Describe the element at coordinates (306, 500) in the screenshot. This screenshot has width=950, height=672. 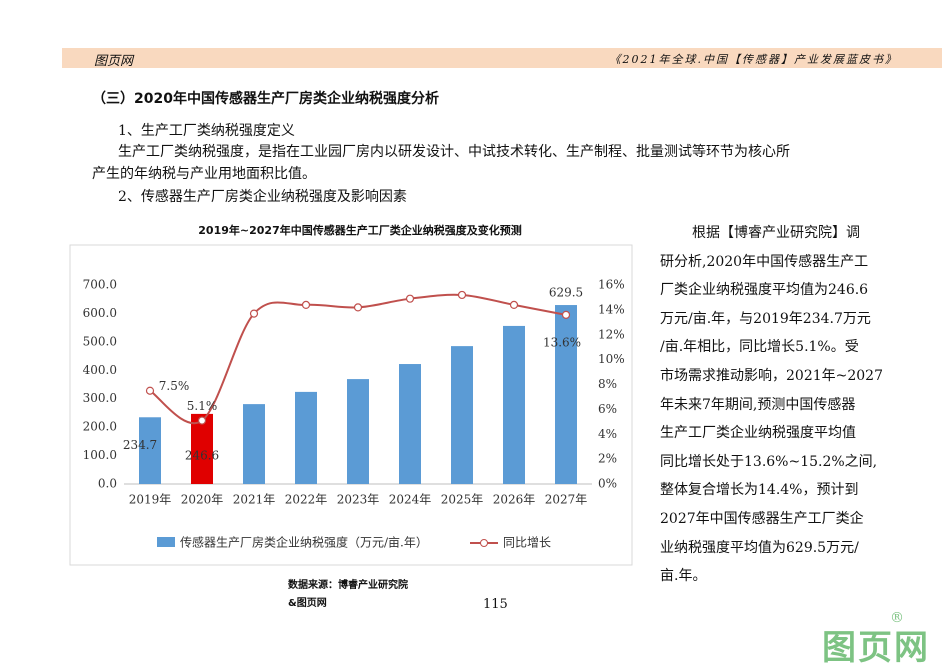
I see `x-tick-label: 2022年` at that location.